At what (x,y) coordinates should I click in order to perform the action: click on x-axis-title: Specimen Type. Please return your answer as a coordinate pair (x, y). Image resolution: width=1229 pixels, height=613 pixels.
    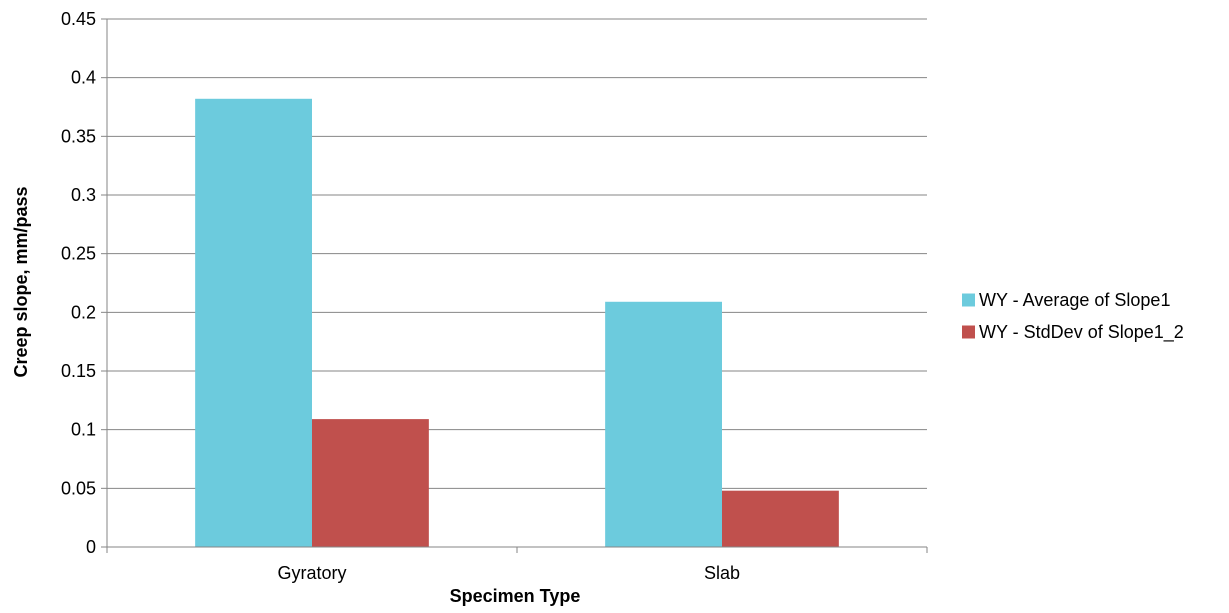
    Looking at the image, I should click on (515, 596).